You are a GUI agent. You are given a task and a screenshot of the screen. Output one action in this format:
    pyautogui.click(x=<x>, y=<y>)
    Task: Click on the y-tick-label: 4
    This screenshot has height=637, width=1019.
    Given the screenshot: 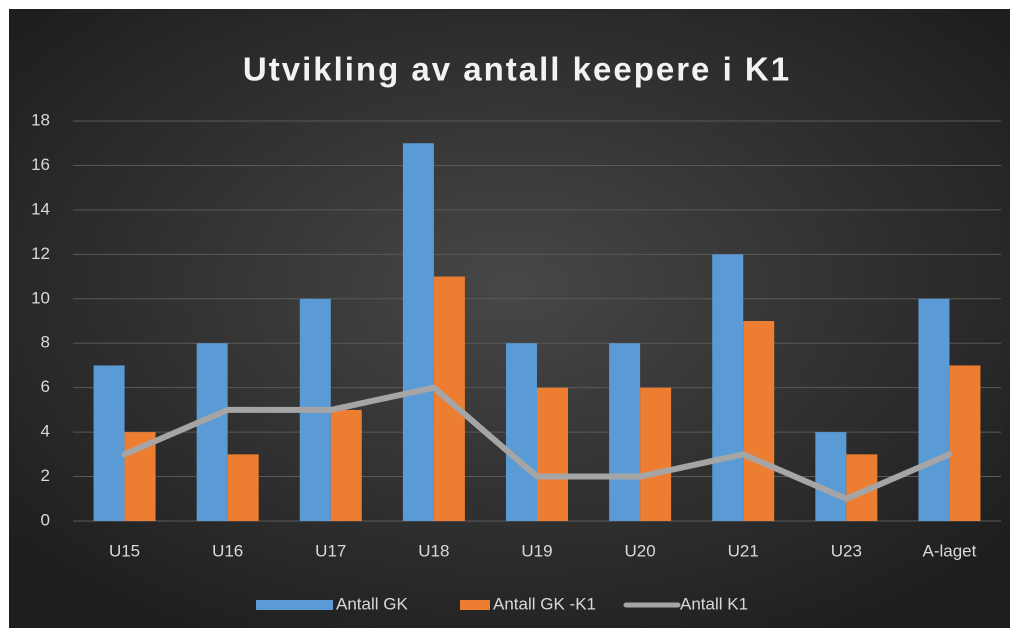 What is the action you would take?
    pyautogui.click(x=45, y=431)
    